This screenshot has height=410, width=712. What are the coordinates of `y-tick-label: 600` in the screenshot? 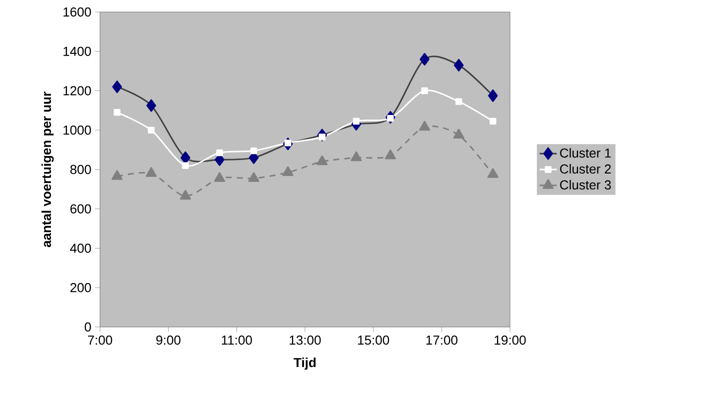 It's located at (80, 209).